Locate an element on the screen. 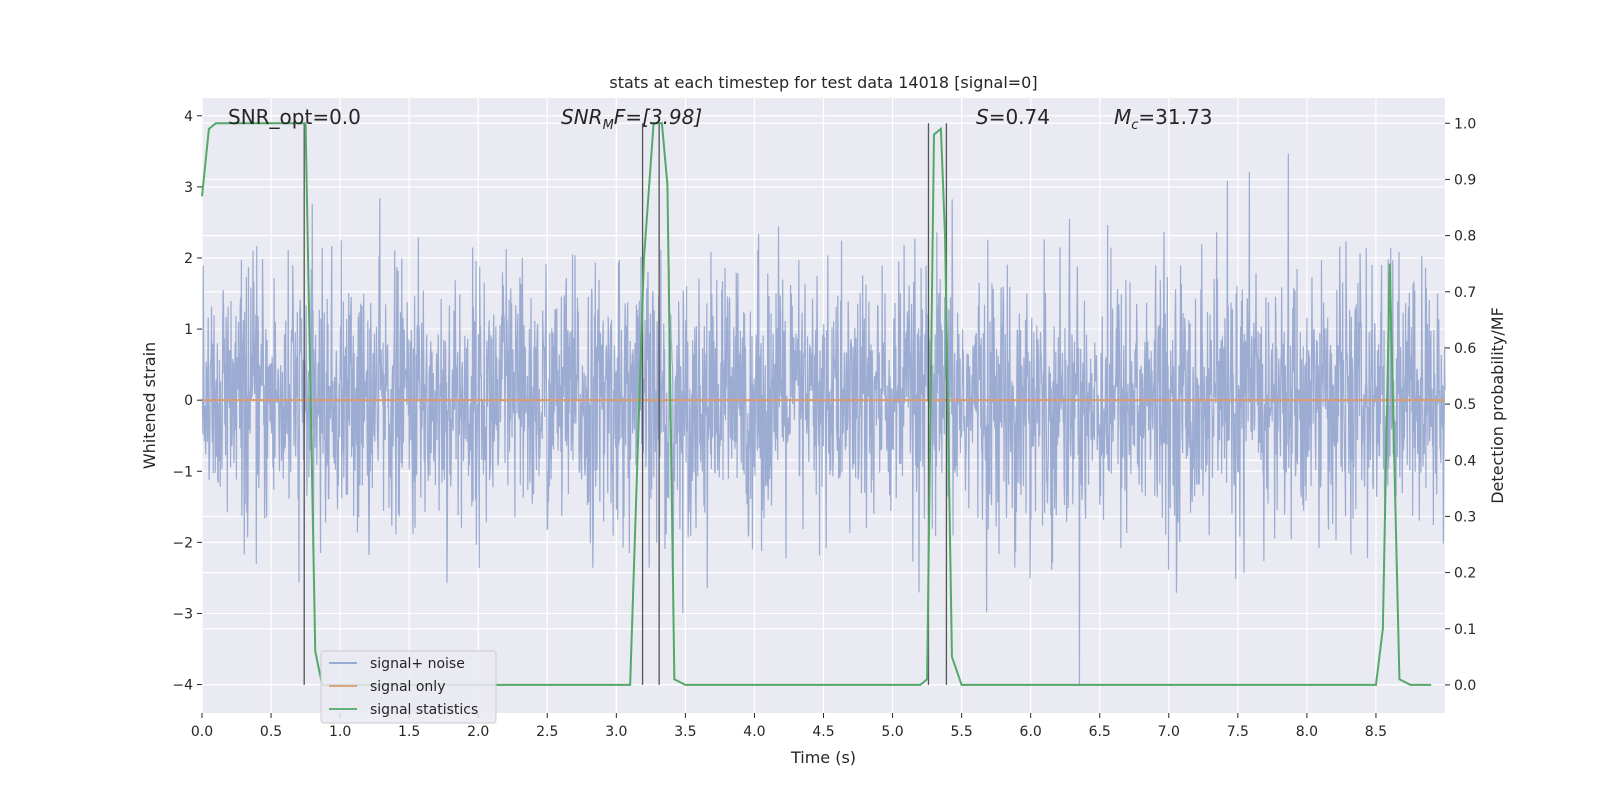 The height and width of the screenshot is (800, 1600). x-tick-label: 6.0 is located at coordinates (1031, 732).